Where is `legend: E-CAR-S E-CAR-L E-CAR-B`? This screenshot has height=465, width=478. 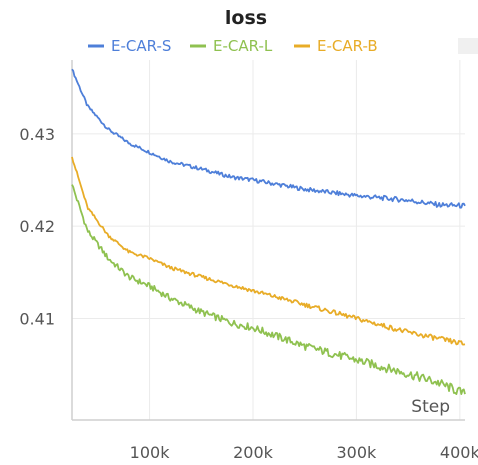 legend: E-CAR-S E-CAR-L E-CAR-B is located at coordinates (233, 46).